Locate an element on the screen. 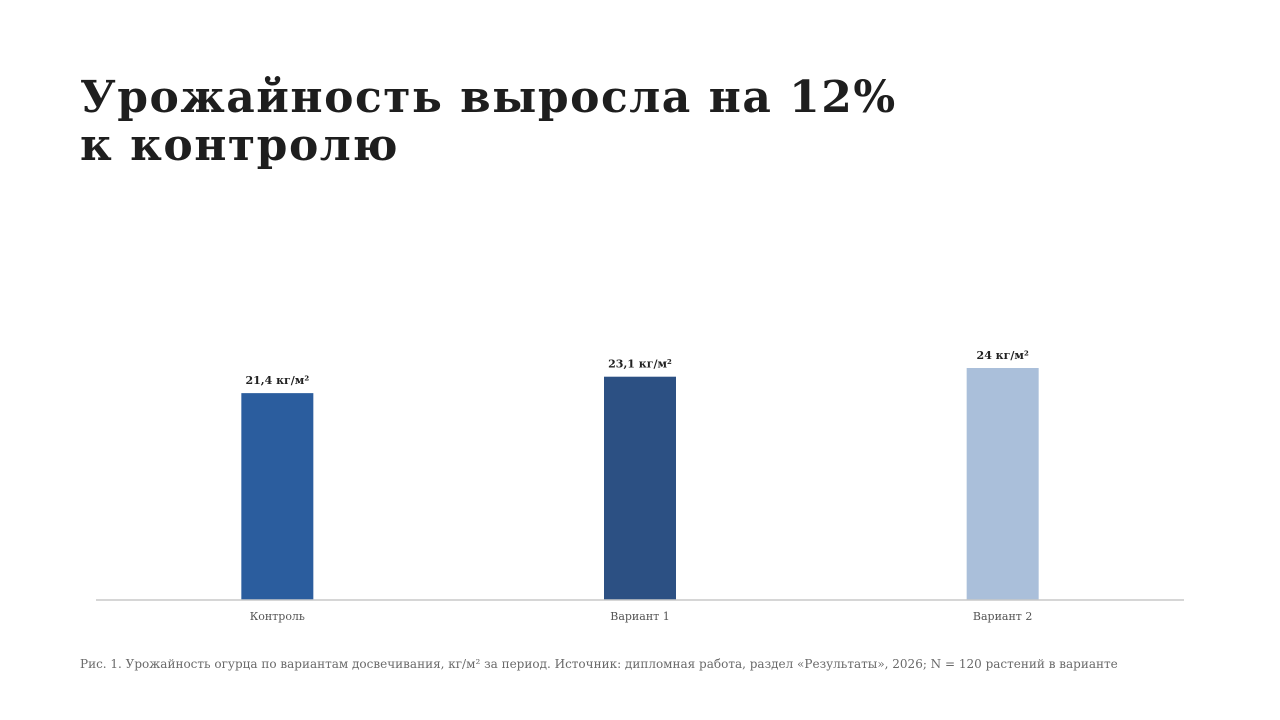 The height and width of the screenshot is (720, 1280). page-title: Урожайность выросла на 12% к контролю is located at coordinates (630, 122).